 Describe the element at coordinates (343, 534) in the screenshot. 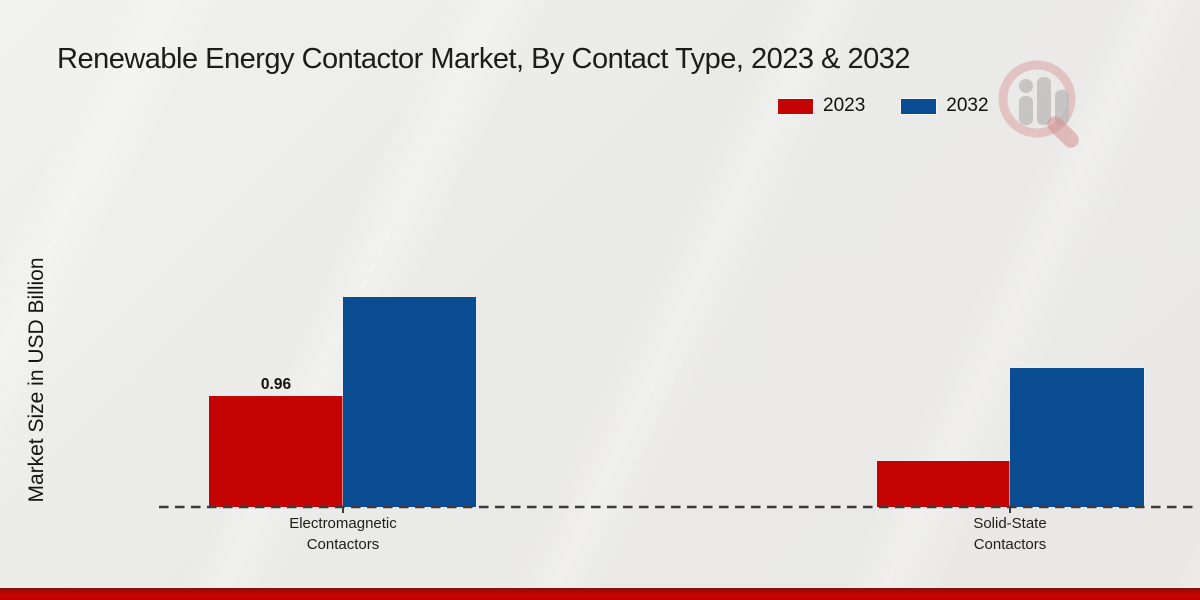

I see `category-label-electromagnetic-contactors: Electromagnetic Contactors` at that location.